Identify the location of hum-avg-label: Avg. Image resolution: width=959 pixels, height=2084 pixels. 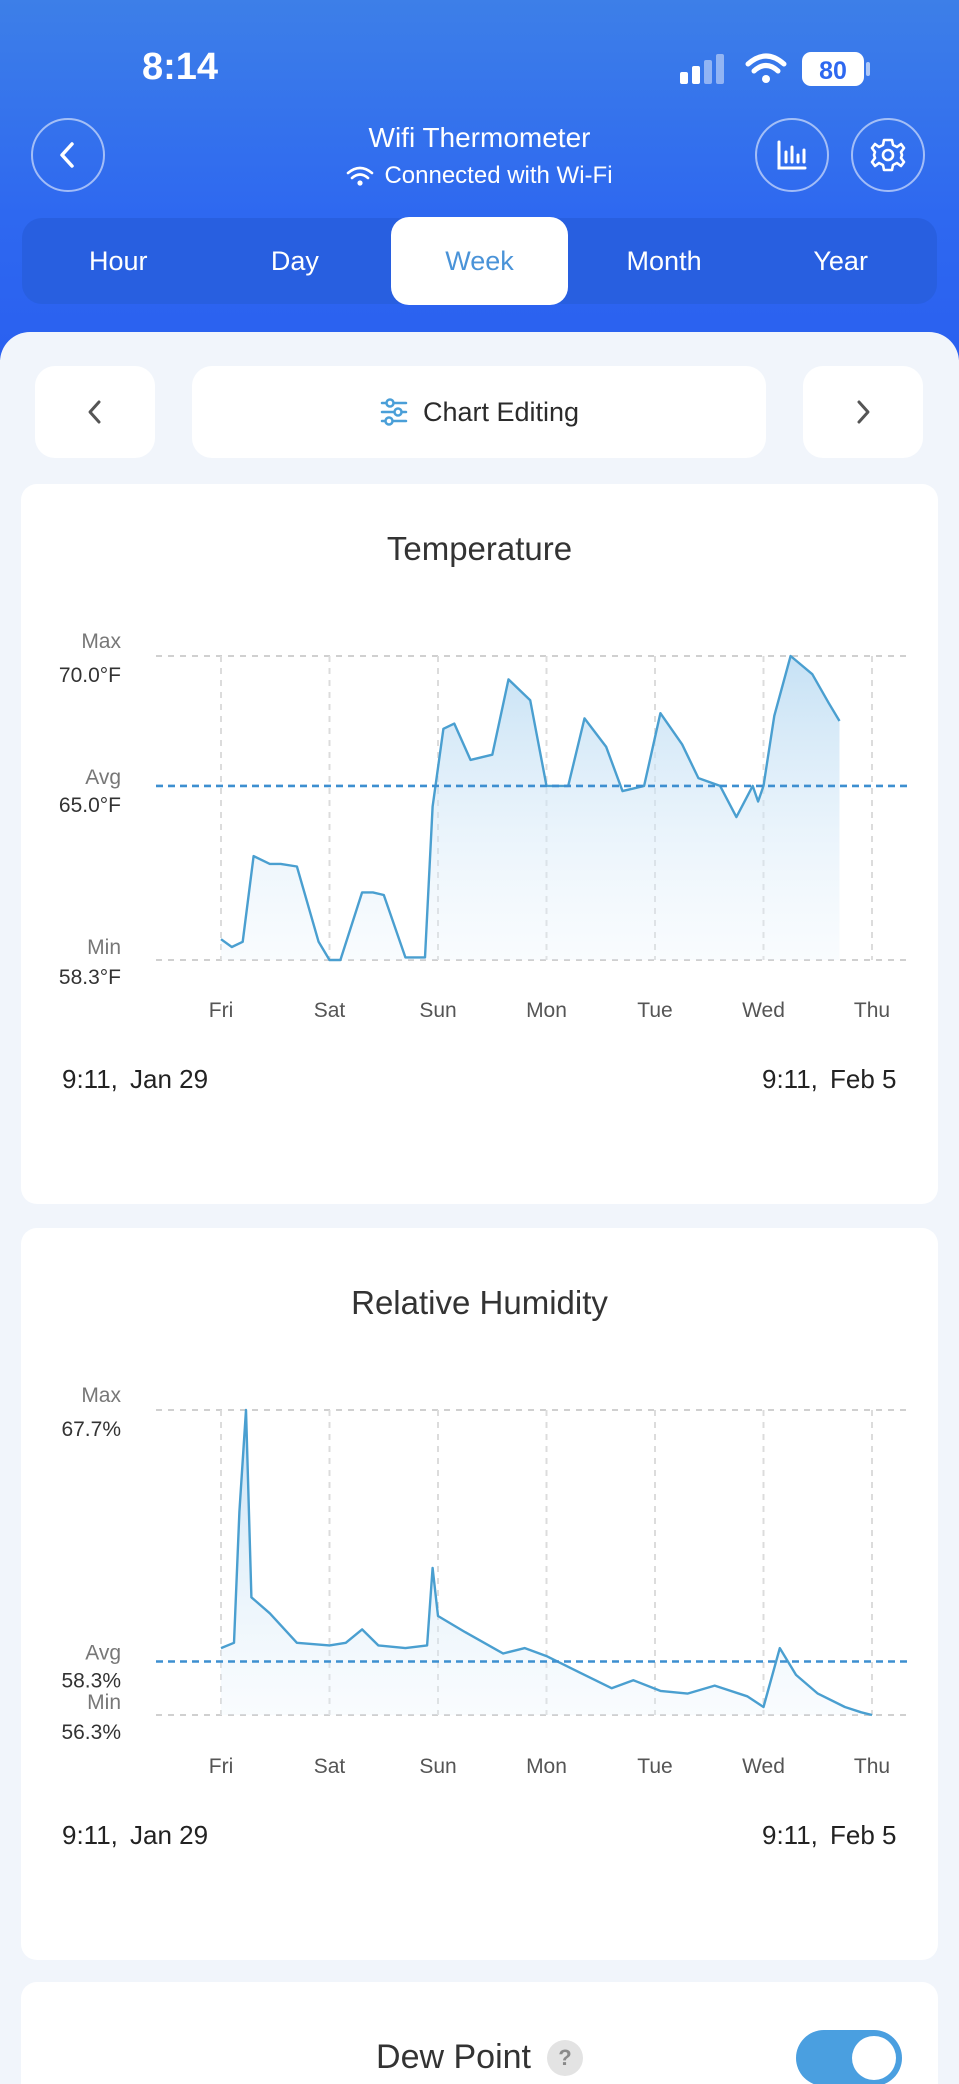
(103, 1652).